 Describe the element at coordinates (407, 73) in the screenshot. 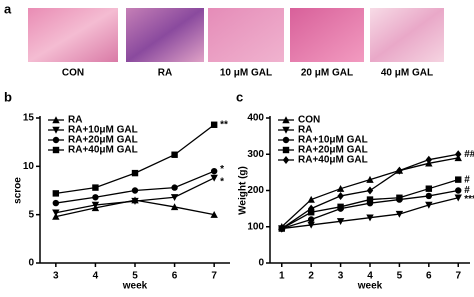

I see `image-label: 40 μM GAL` at that location.